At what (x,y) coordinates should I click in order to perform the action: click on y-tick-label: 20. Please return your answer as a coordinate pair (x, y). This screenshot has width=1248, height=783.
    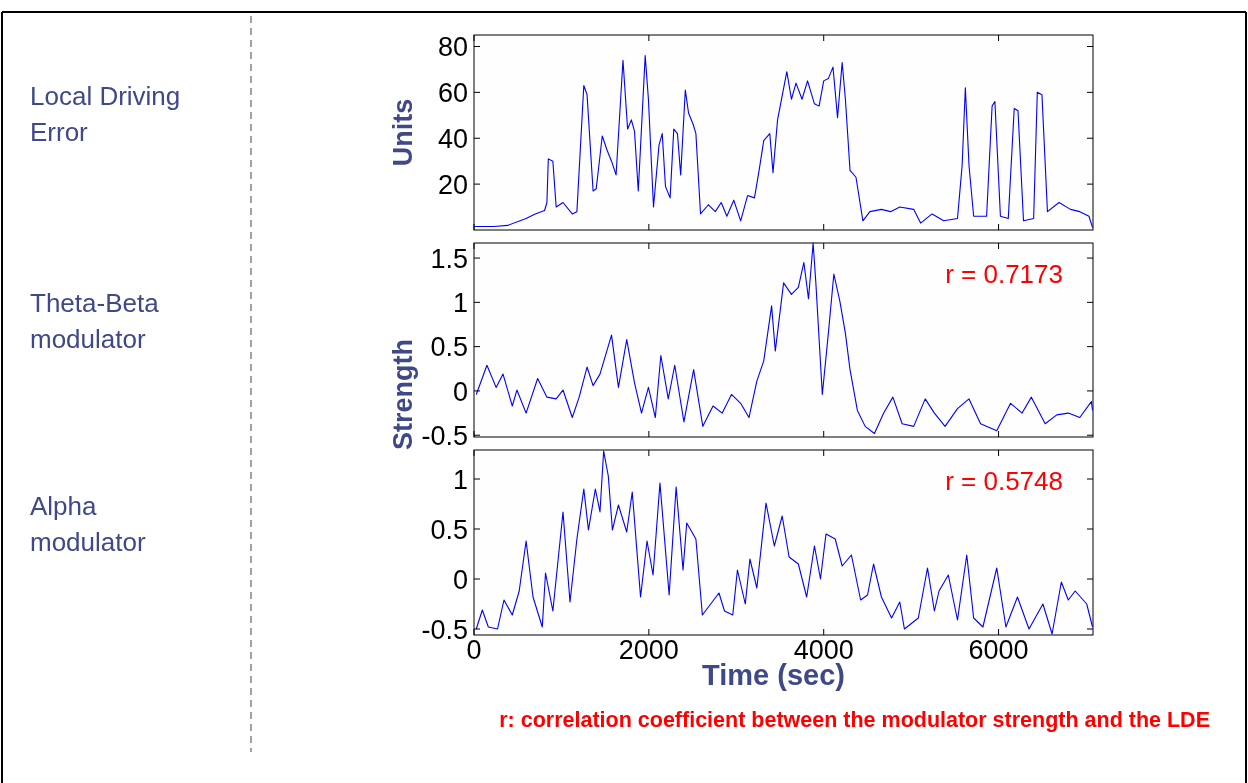
    Looking at the image, I should click on (452, 184).